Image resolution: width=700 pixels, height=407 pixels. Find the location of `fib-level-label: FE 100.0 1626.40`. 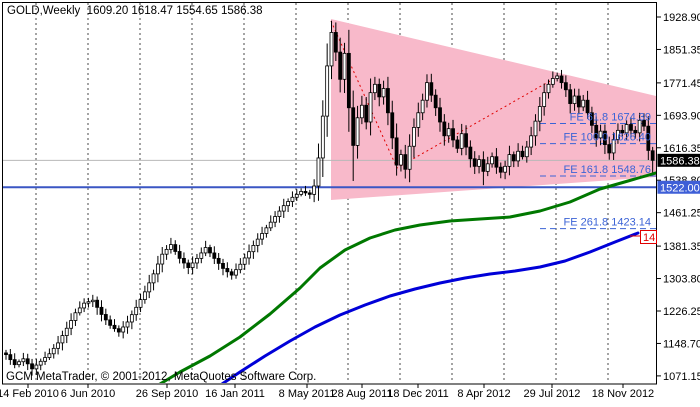

fib-level-label: FE 100.0 1626.40 is located at coordinates (607, 138).